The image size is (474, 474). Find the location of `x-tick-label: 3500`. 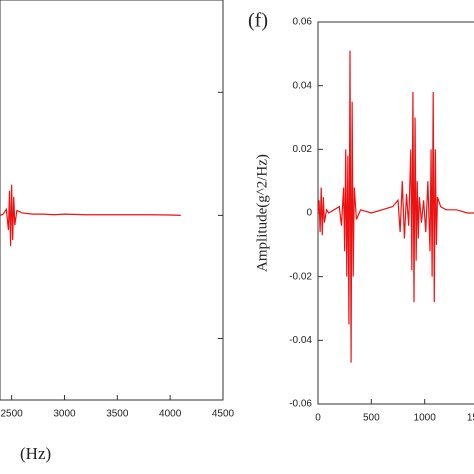

x-tick-label: 3500 is located at coordinates (117, 414).